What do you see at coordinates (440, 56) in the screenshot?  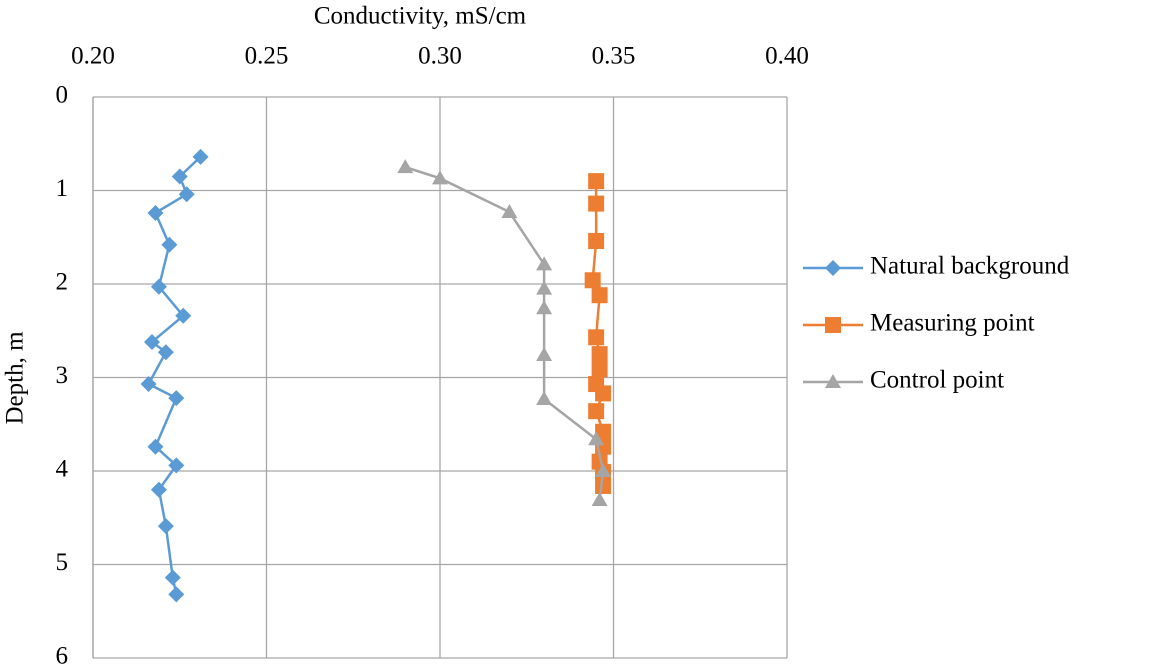 I see `x-tick-label: 0.30` at bounding box center [440, 56].